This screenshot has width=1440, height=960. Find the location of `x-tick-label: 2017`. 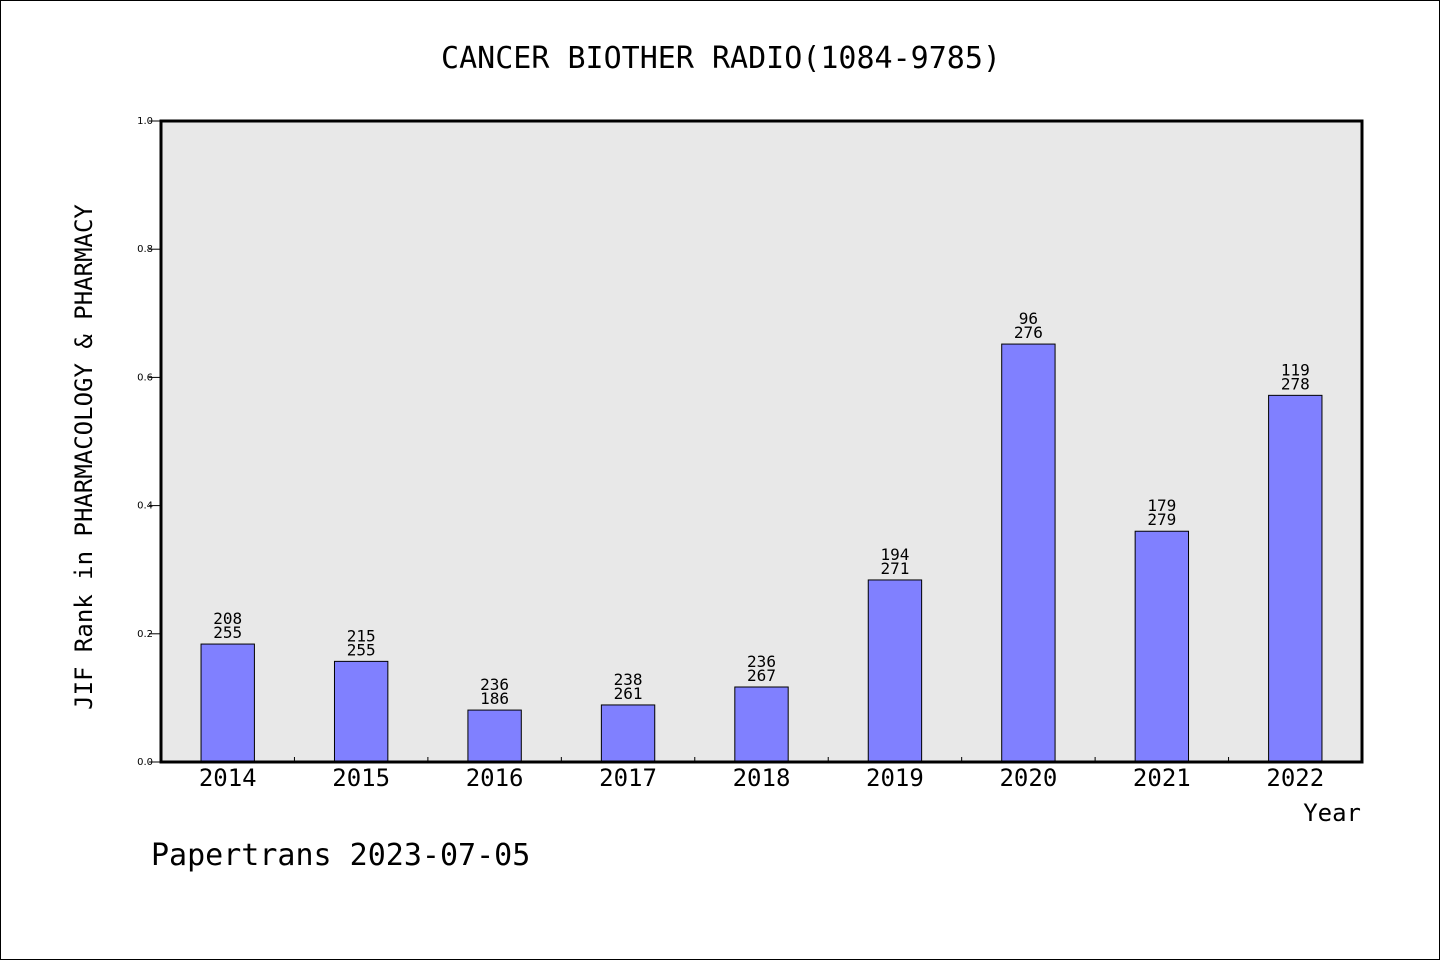

x-tick-label: 2017 is located at coordinates (628, 778).